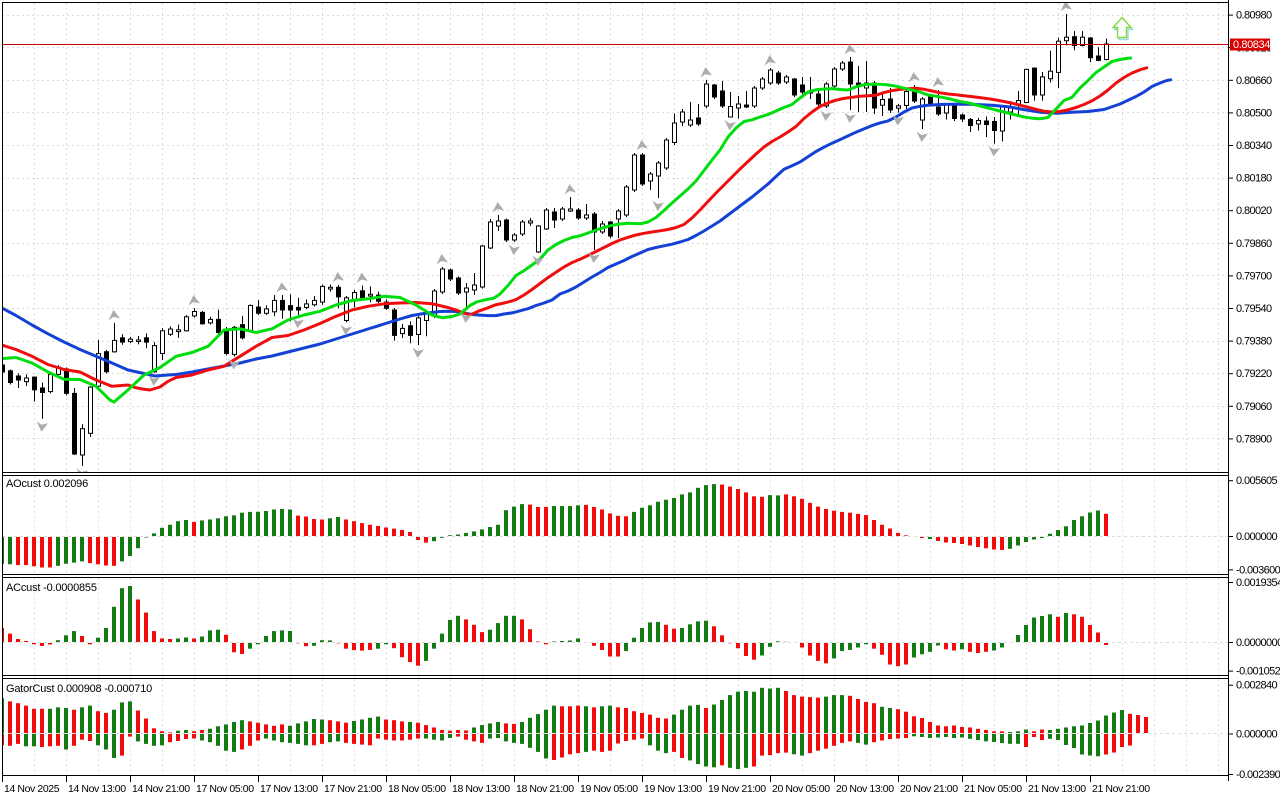 The height and width of the screenshot is (805, 1280). I want to click on svg-text: 0.0019354, so click(1258, 583).